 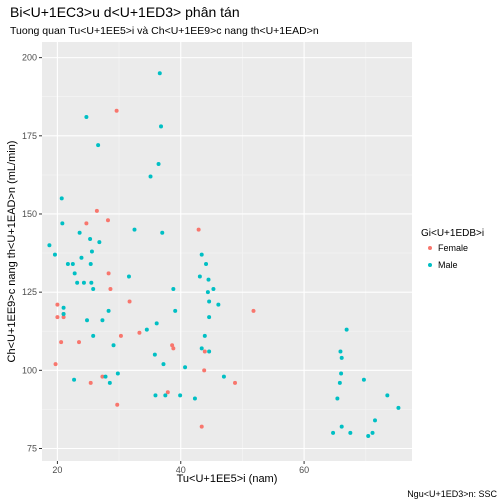 I want to click on legend-label-male: Male, so click(x=448, y=265).